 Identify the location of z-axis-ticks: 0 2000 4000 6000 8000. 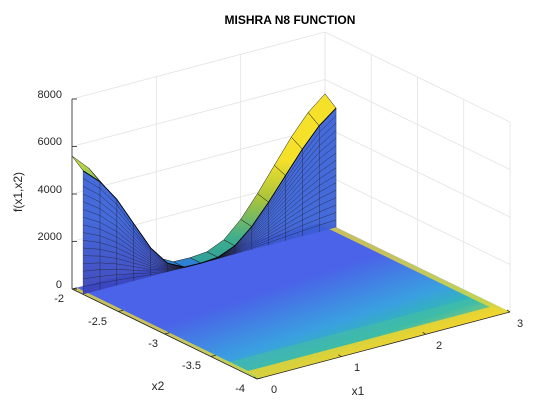
(50, 190).